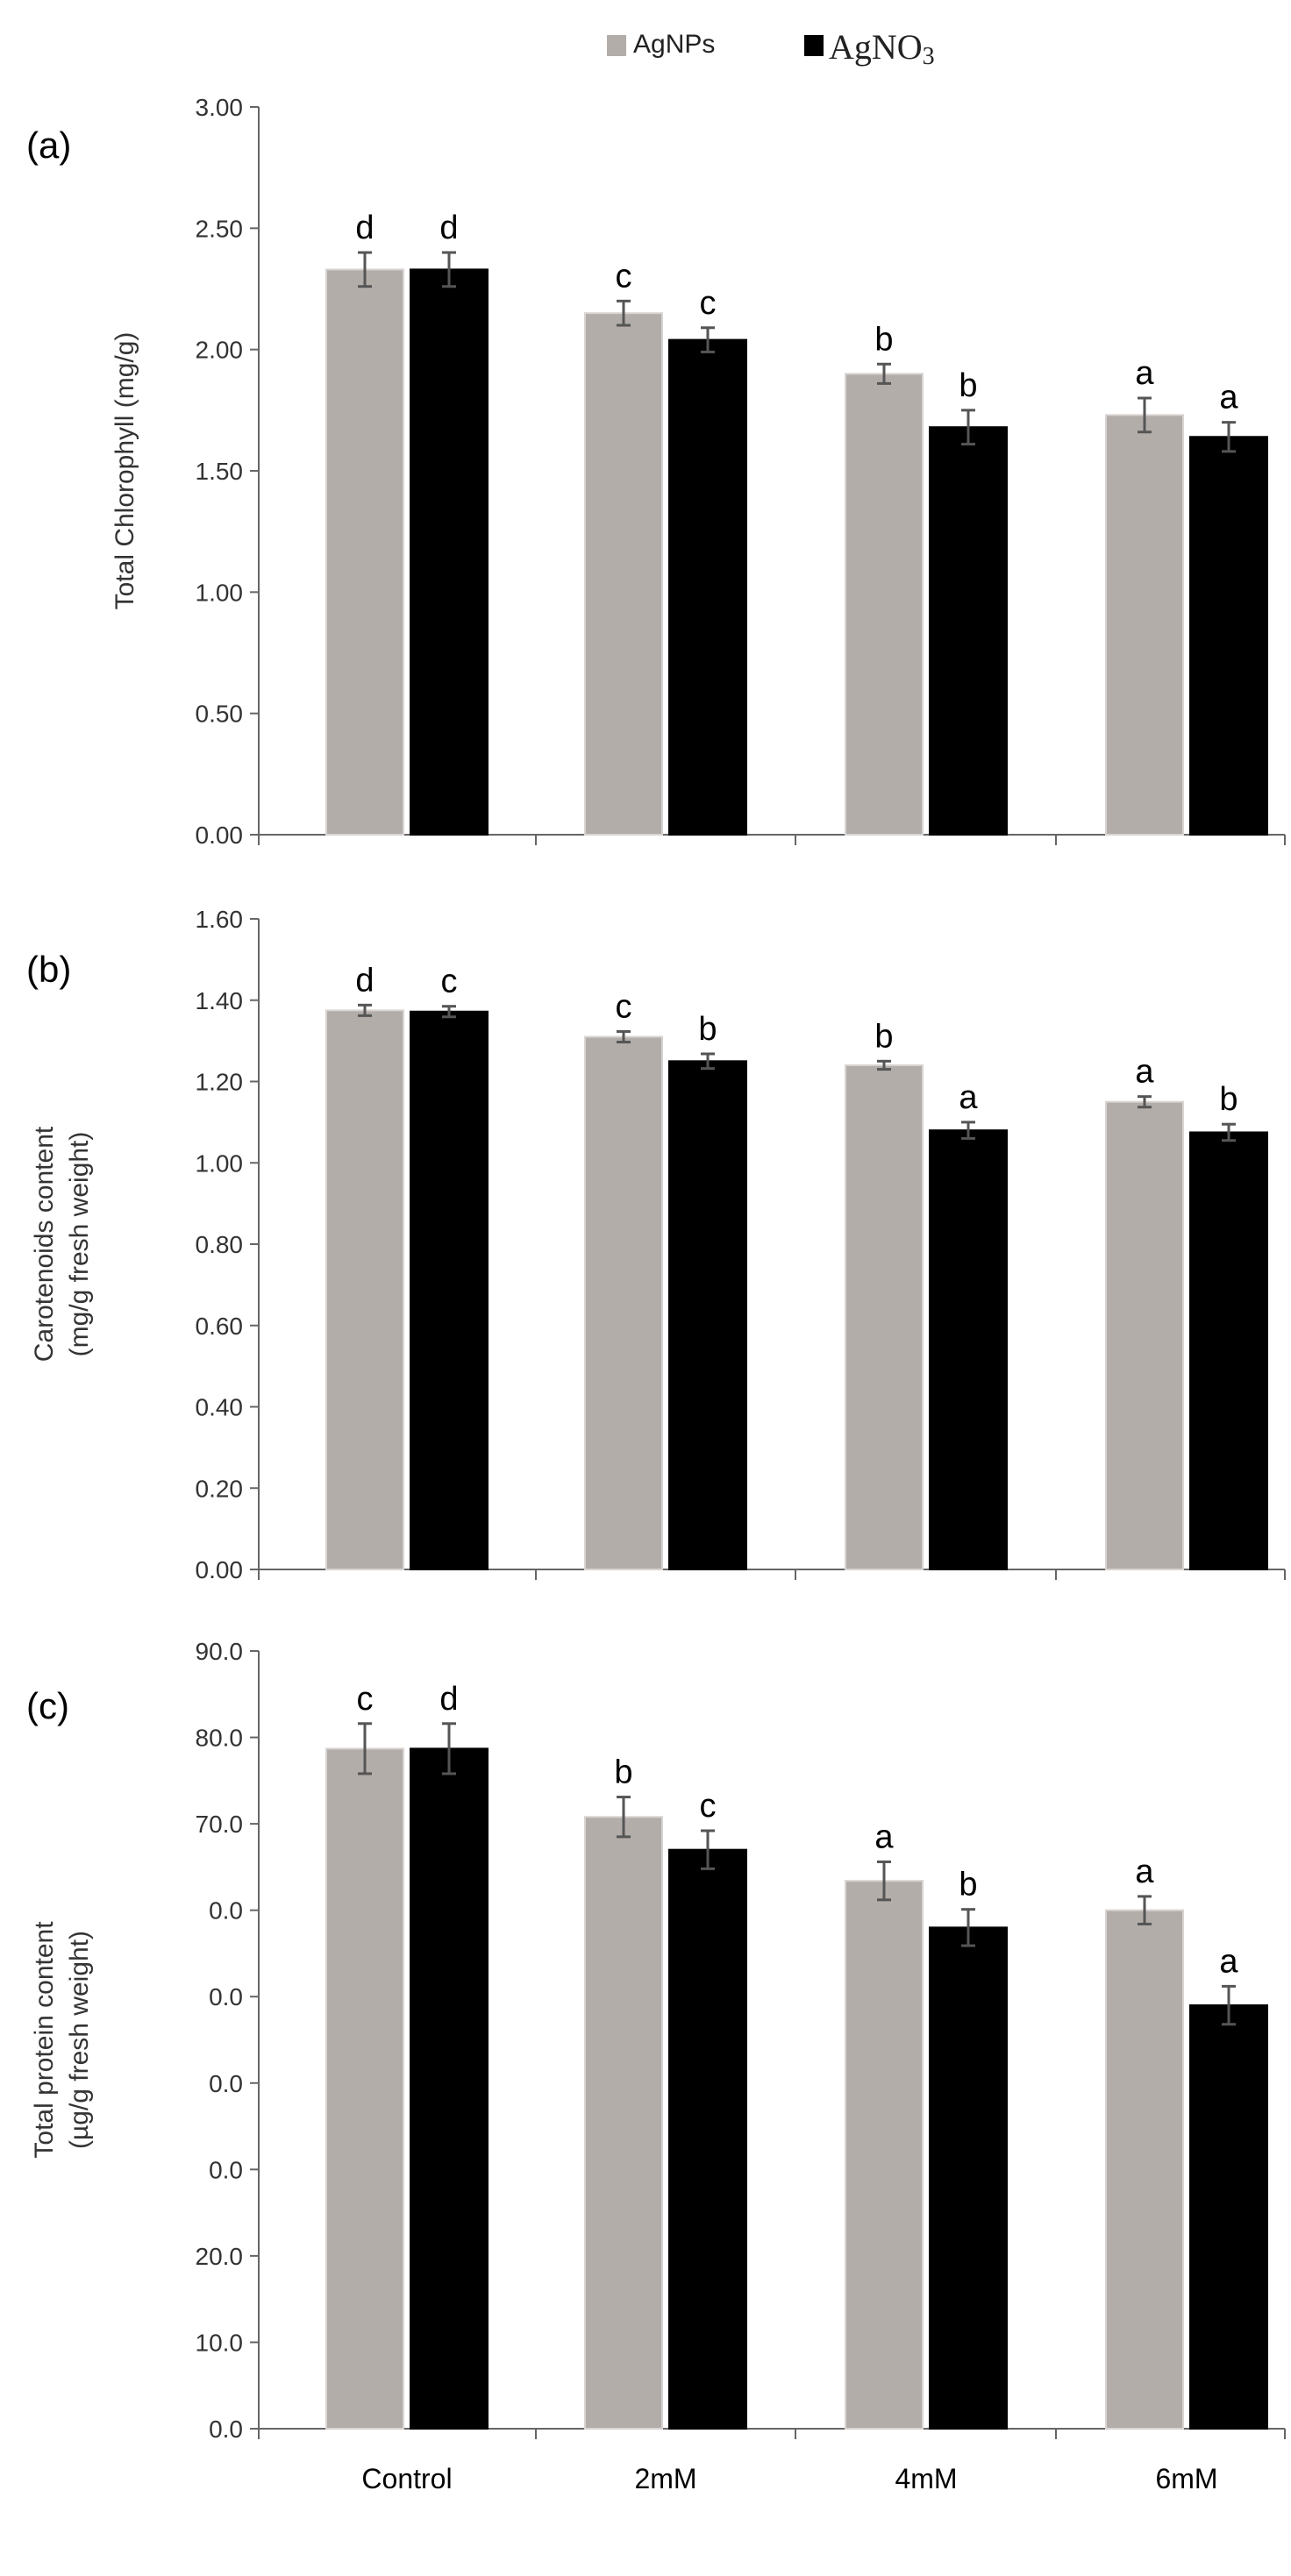 The image size is (1291, 2576). What do you see at coordinates (220, 1488) in the screenshot?
I see `y-tick-label: 0.20` at bounding box center [220, 1488].